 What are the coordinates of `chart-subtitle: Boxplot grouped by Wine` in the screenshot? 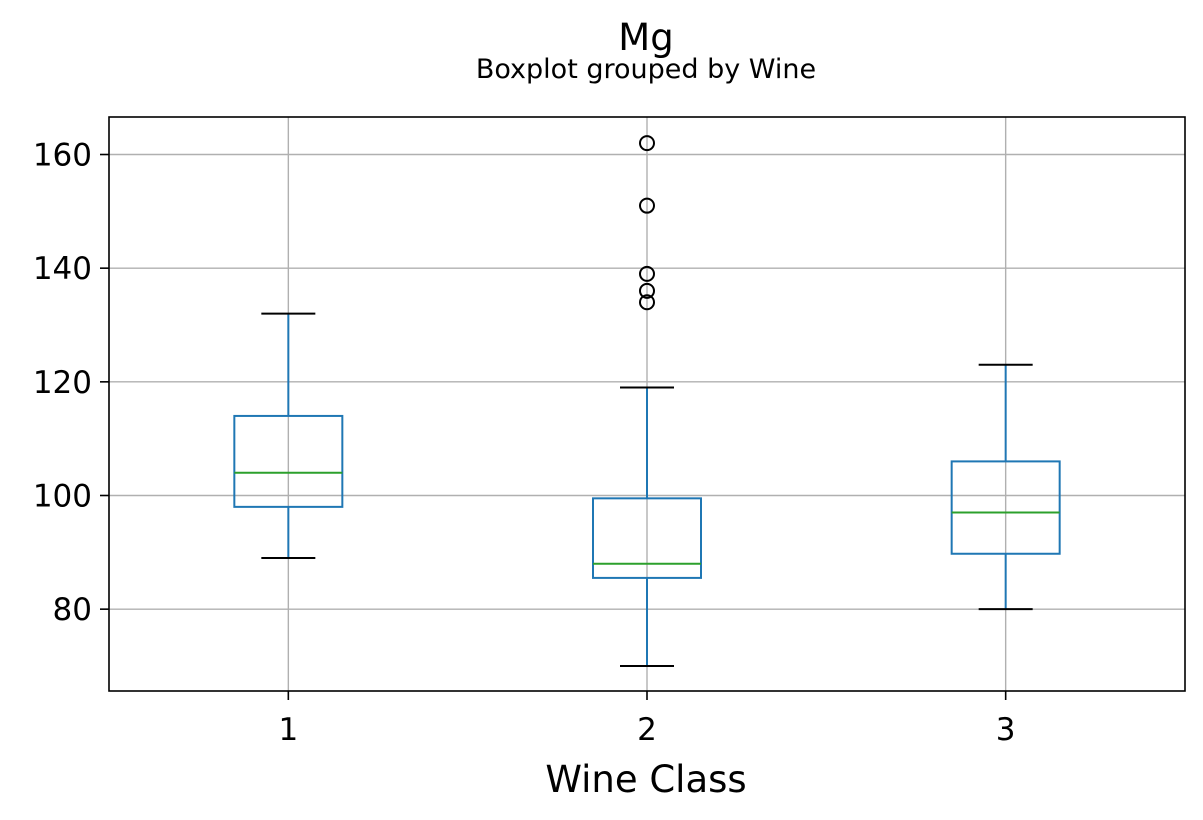 It's located at (646, 69).